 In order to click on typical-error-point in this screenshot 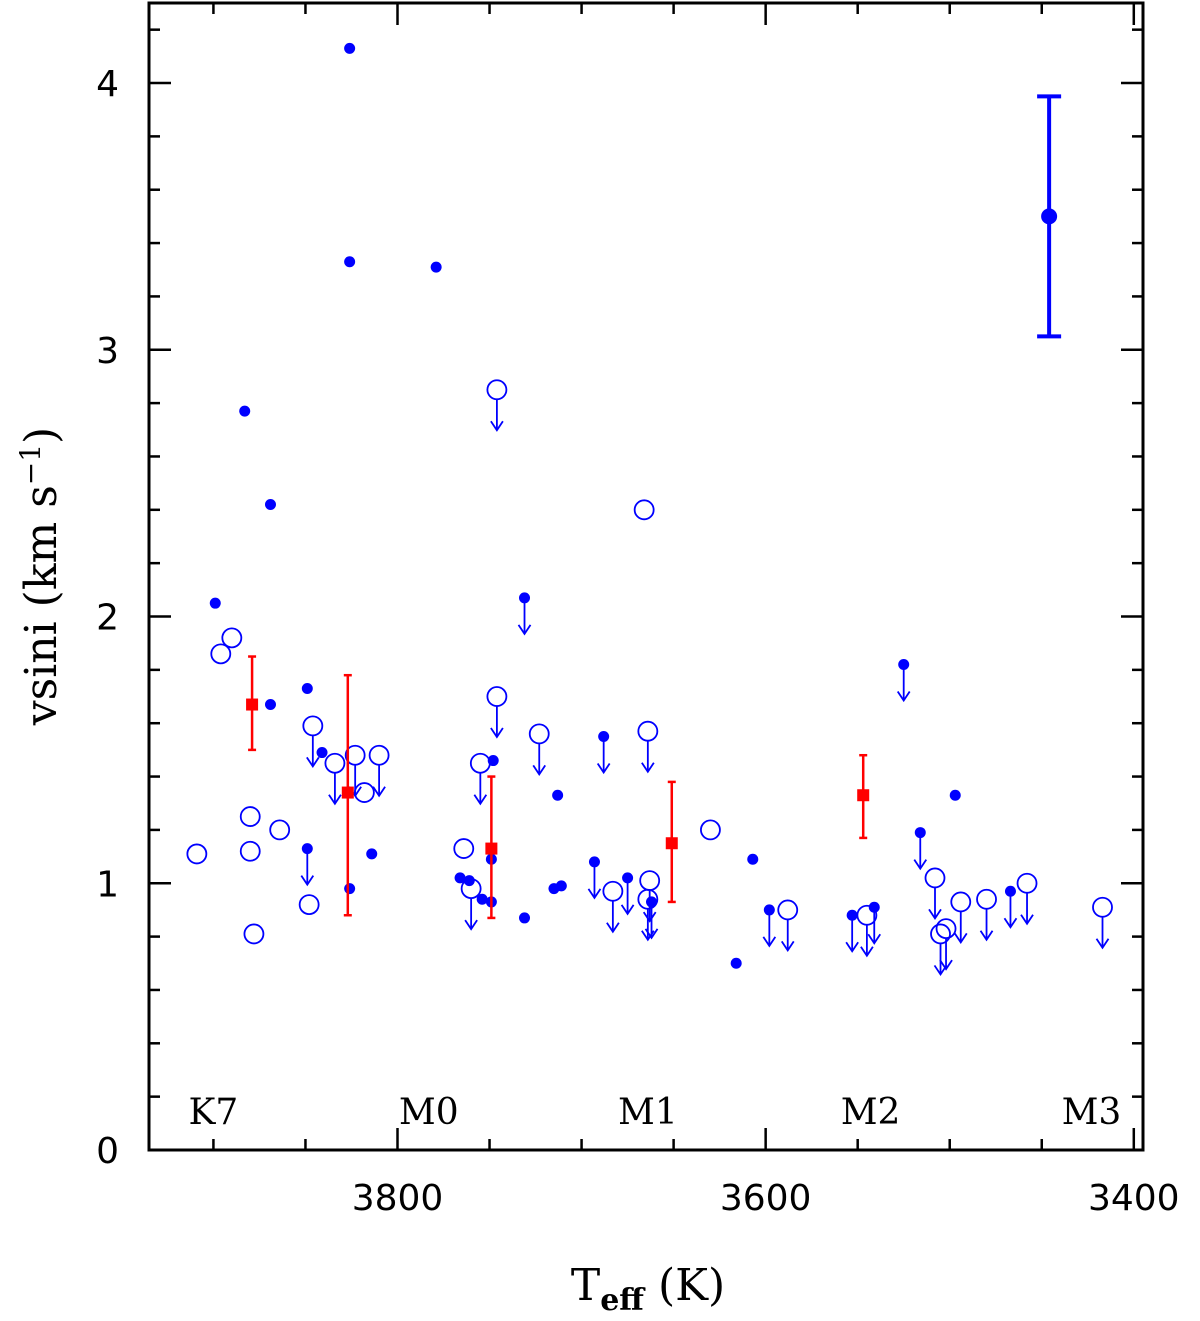, I will do `click(1049, 216)`.